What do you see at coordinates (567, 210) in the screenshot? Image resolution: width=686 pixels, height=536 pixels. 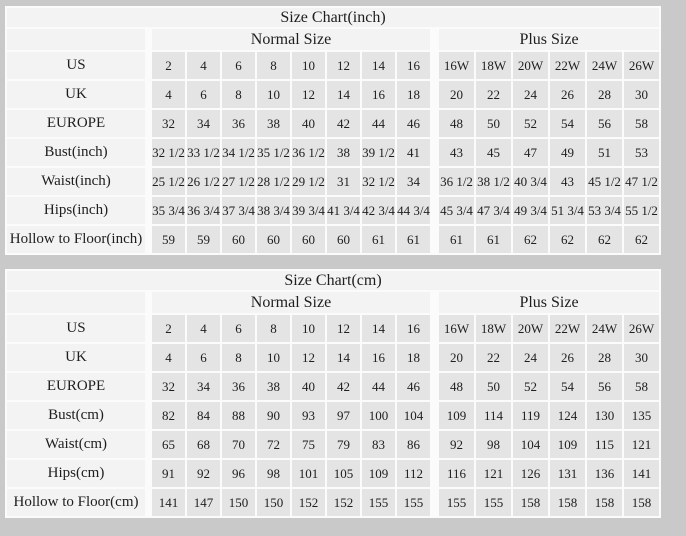 I see `size-value-cell: 51 3/4` at bounding box center [567, 210].